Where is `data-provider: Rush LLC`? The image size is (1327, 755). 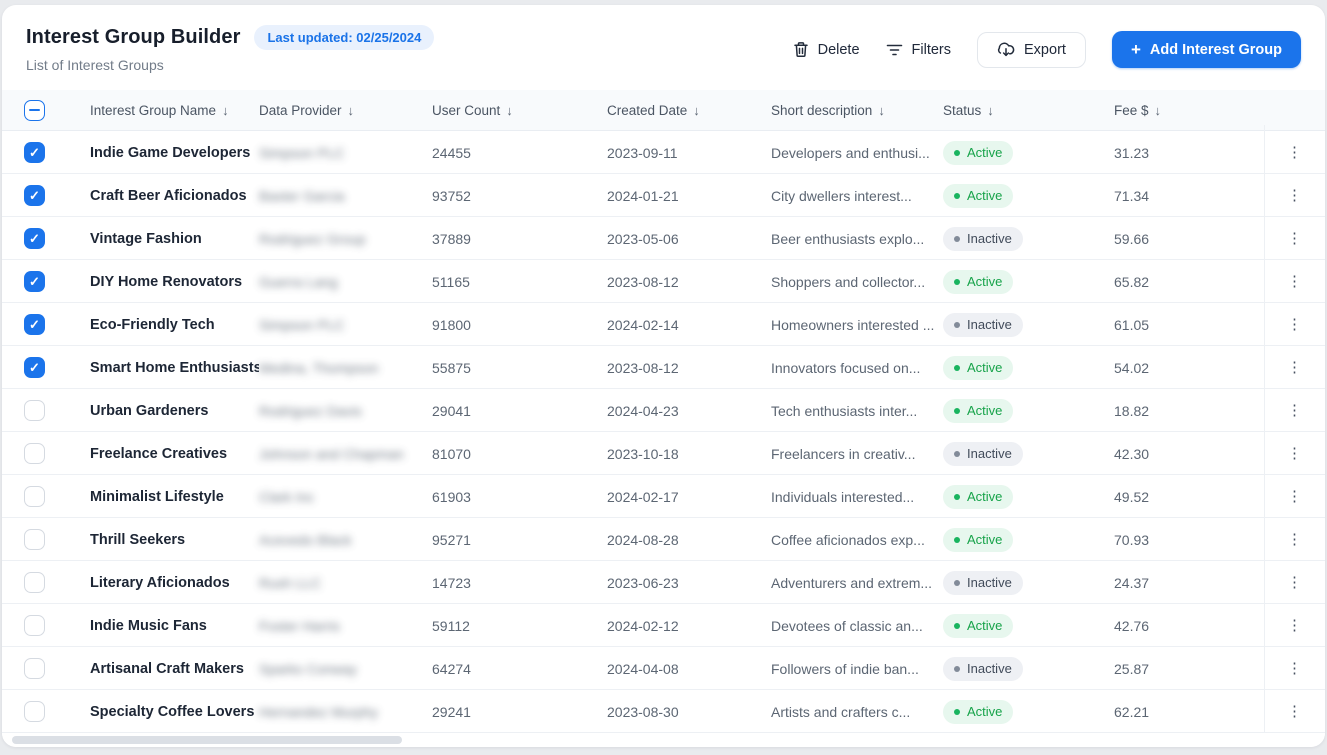
data-provider: Rush LLC is located at coordinates (290, 582).